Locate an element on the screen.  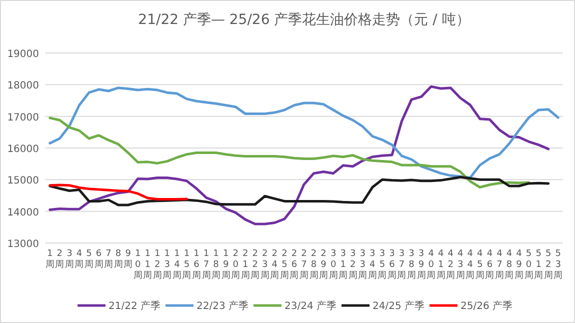
legend-label: 25/26 产季 is located at coordinates (486, 306).